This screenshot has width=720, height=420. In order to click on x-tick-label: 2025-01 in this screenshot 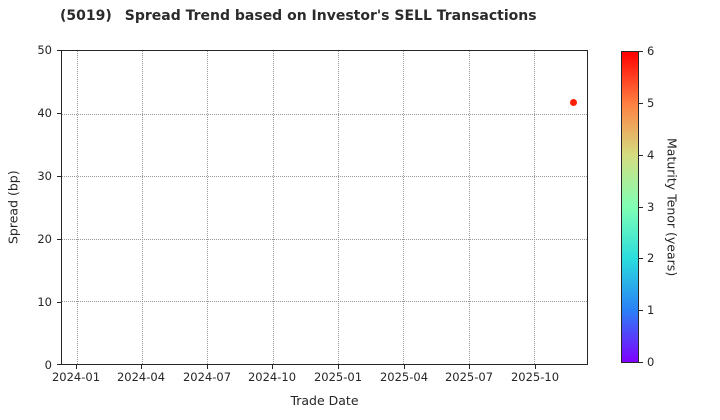, I will do `click(338, 377)`.